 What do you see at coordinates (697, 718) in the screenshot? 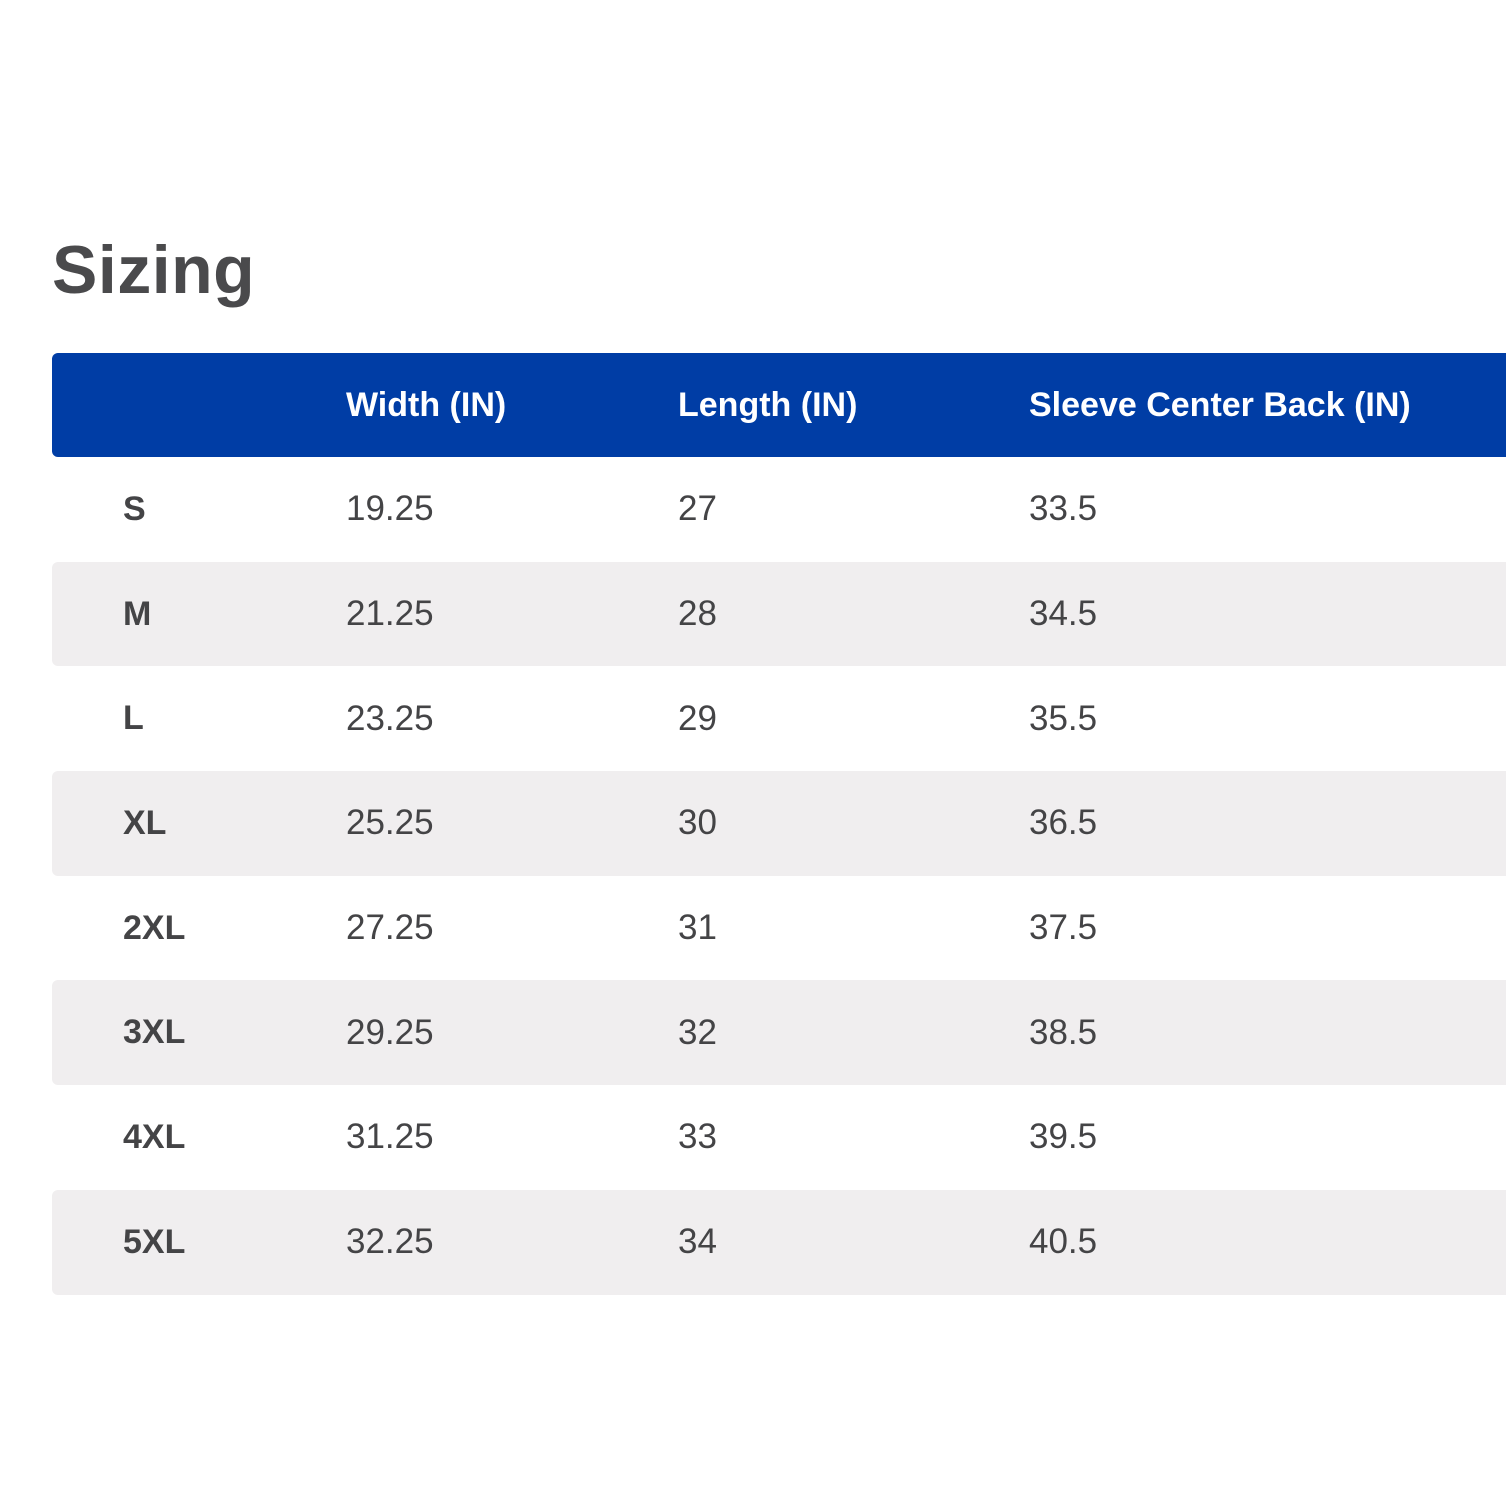
I see `length-cell: 29` at bounding box center [697, 718].